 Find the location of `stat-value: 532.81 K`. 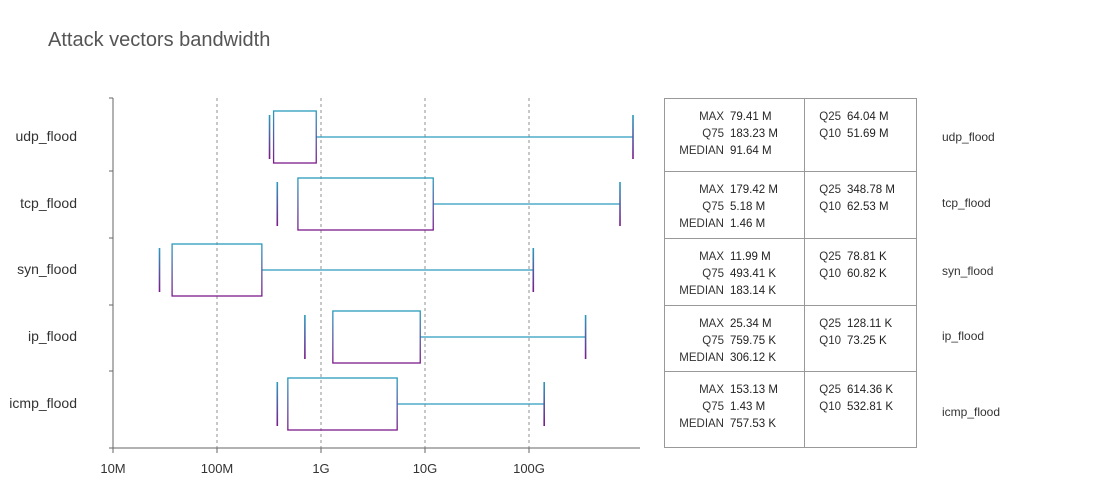

stat-value: 532.81 K is located at coordinates (870, 407).